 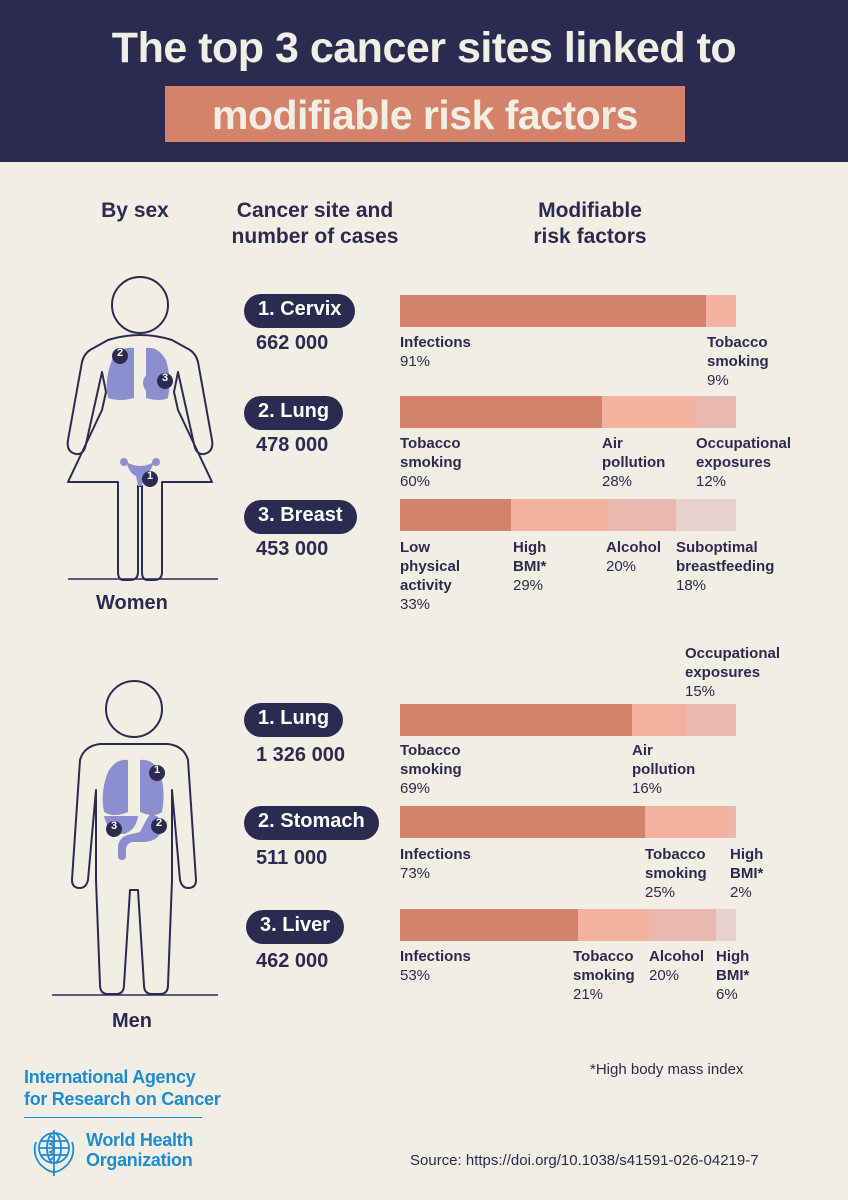 I want to click on men-label: Men, so click(x=132, y=1021).